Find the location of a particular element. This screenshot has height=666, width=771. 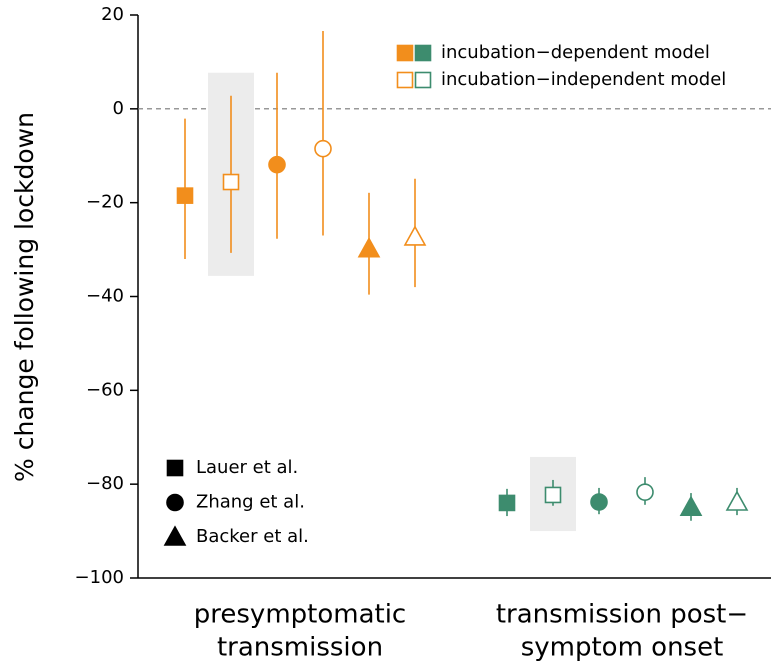

x-category-label: transmission is located at coordinates (300, 648).